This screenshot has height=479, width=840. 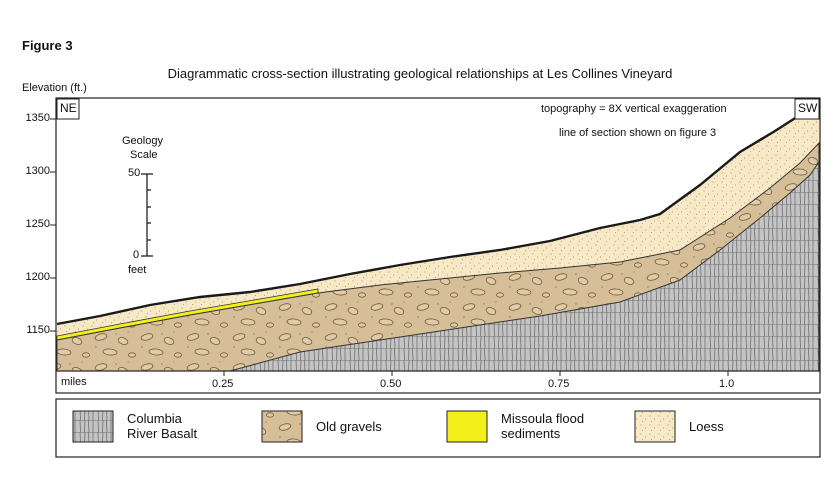 I want to click on x-tick-label: 0.50, so click(x=391, y=384).